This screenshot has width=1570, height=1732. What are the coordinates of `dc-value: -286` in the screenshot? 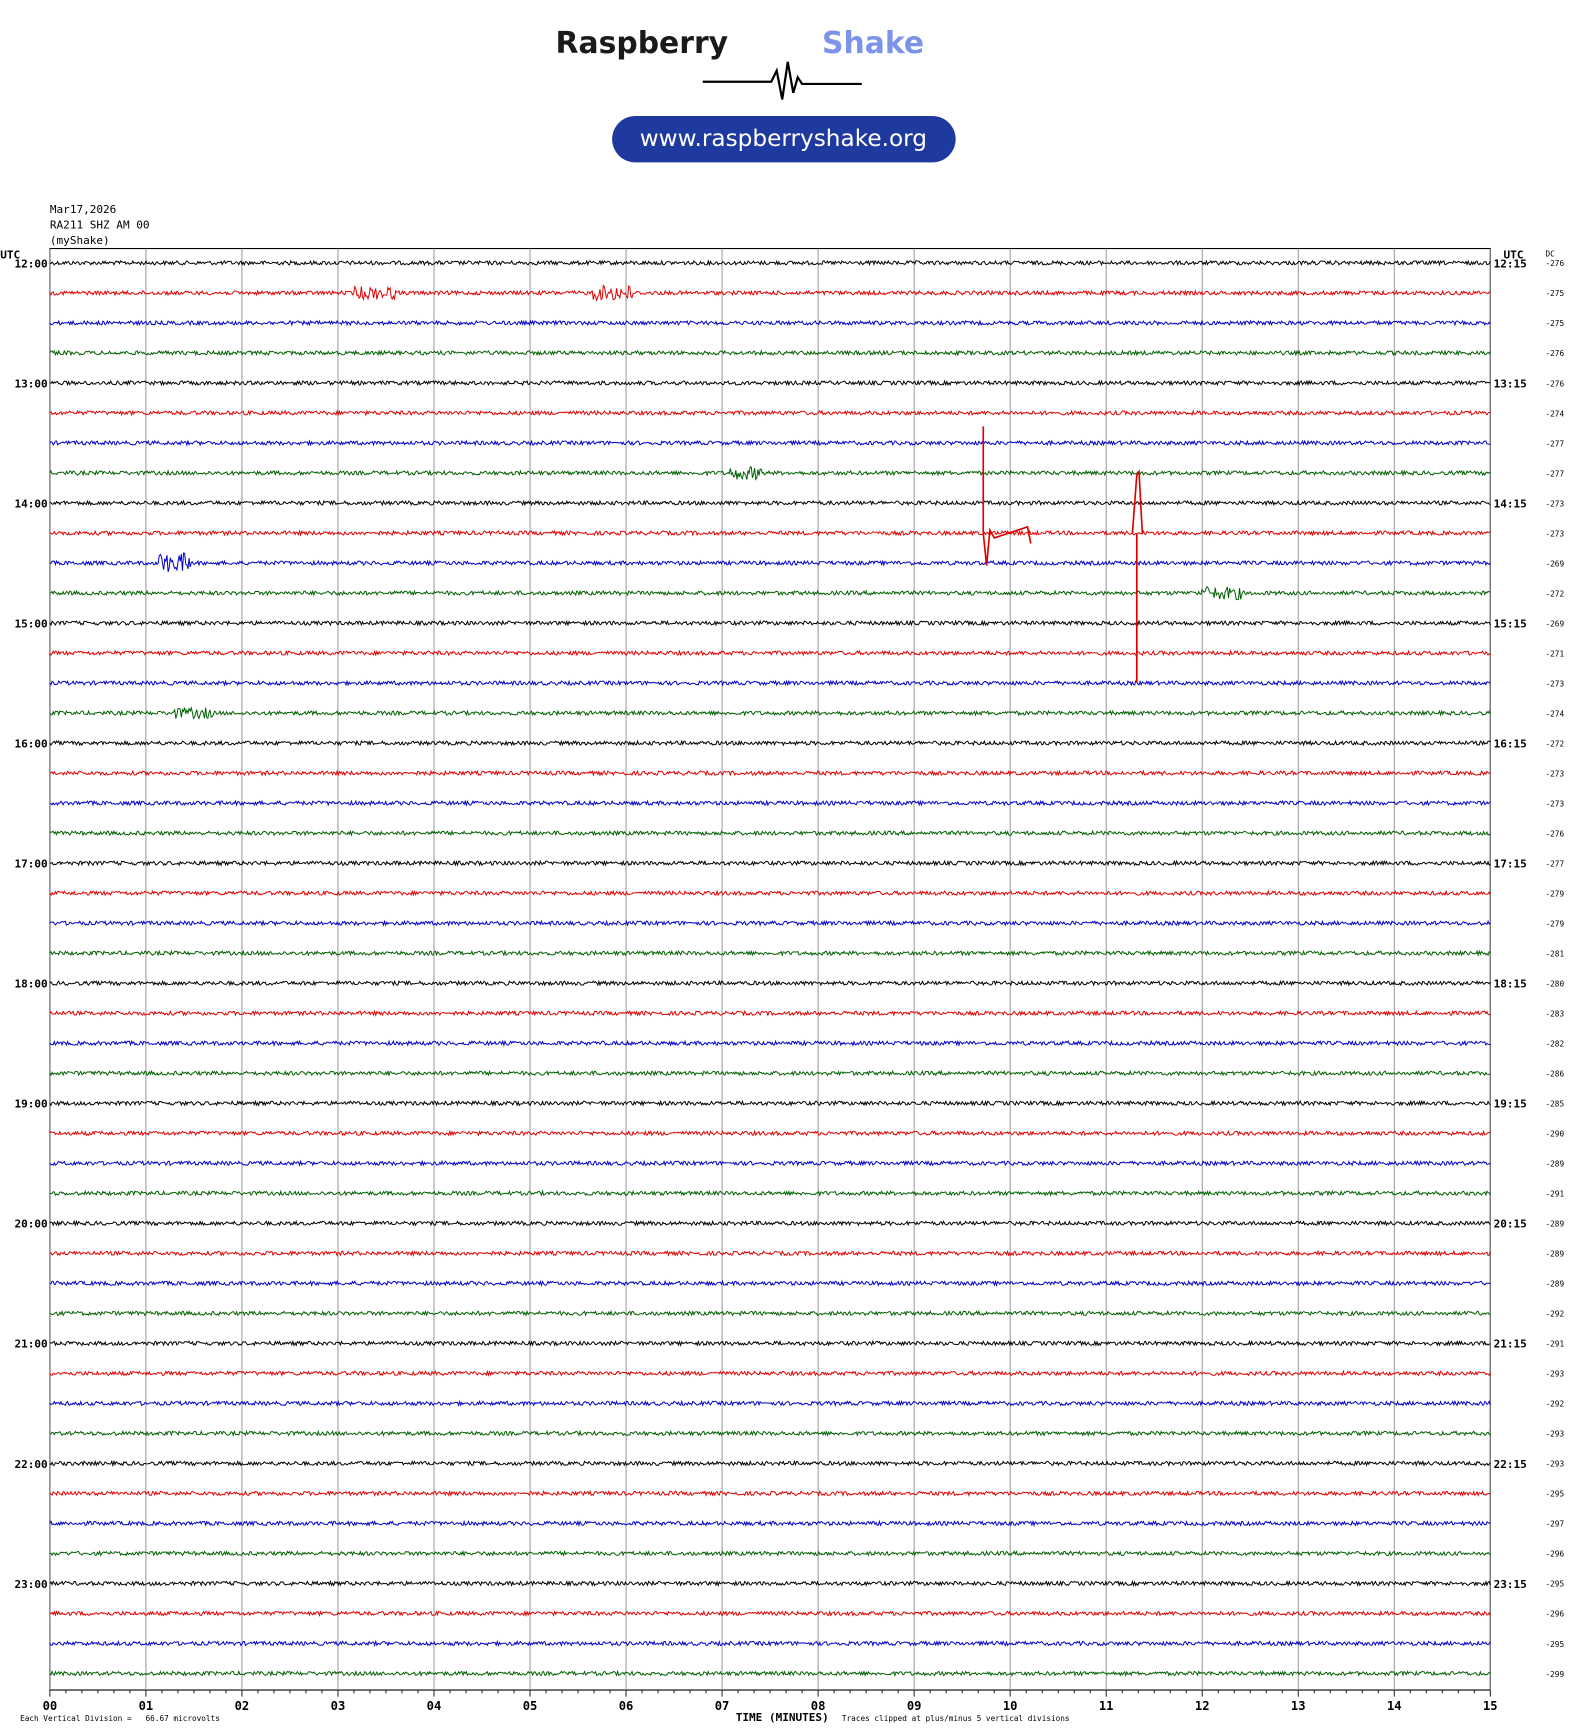 It's located at (1555, 1074).